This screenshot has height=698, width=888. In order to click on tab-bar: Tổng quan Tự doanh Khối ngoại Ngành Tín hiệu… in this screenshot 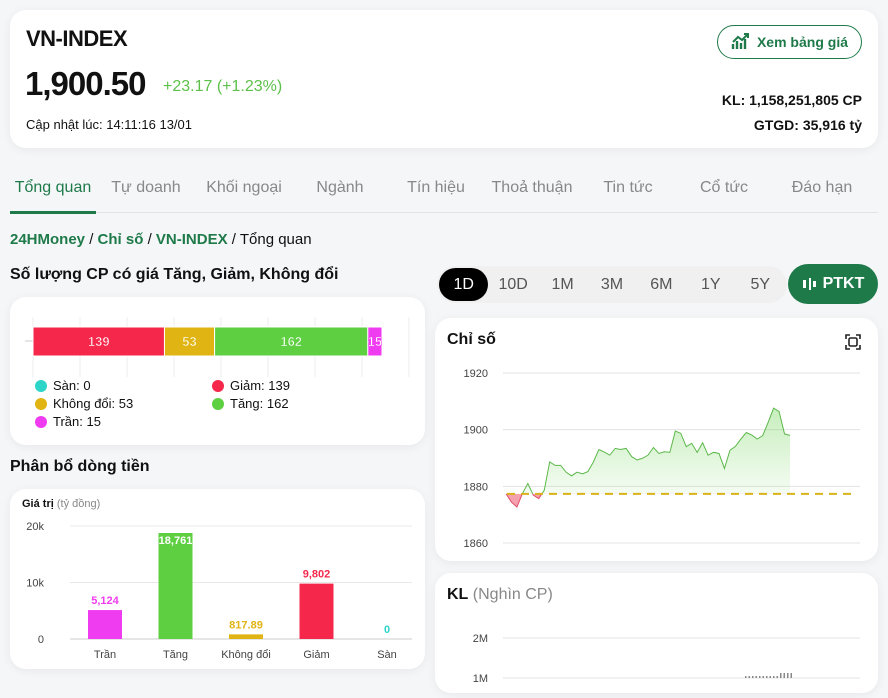, I will do `click(444, 192)`.